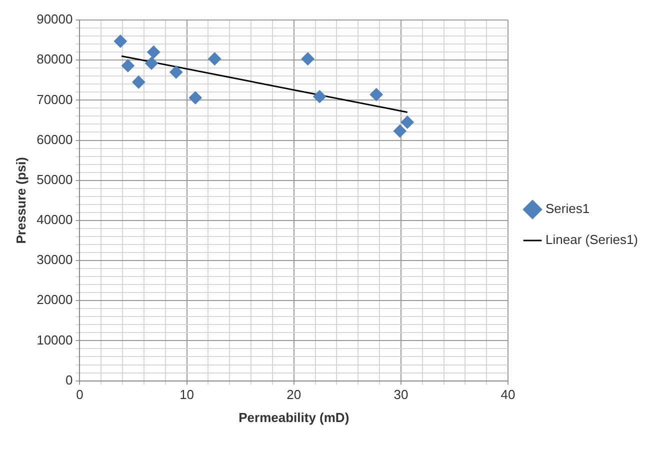  What do you see at coordinates (187, 394) in the screenshot?
I see `x-tick-label: 10` at bounding box center [187, 394].